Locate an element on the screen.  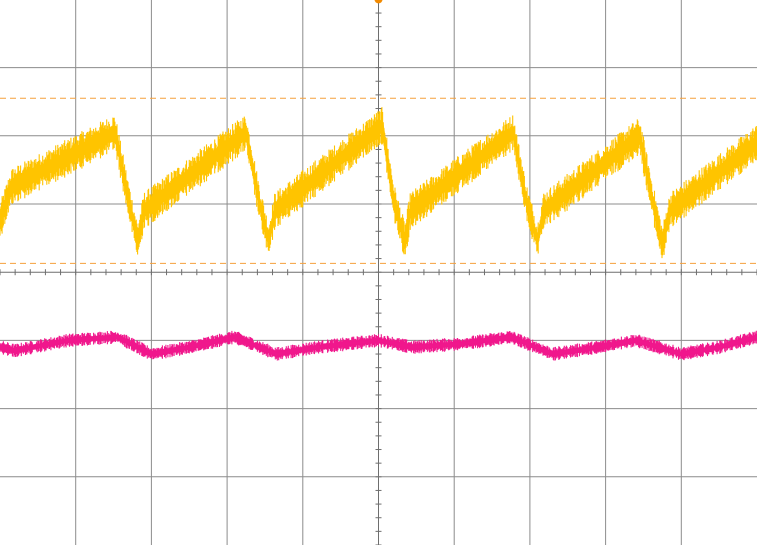
trigger-position-marker is located at coordinates (378, 2).